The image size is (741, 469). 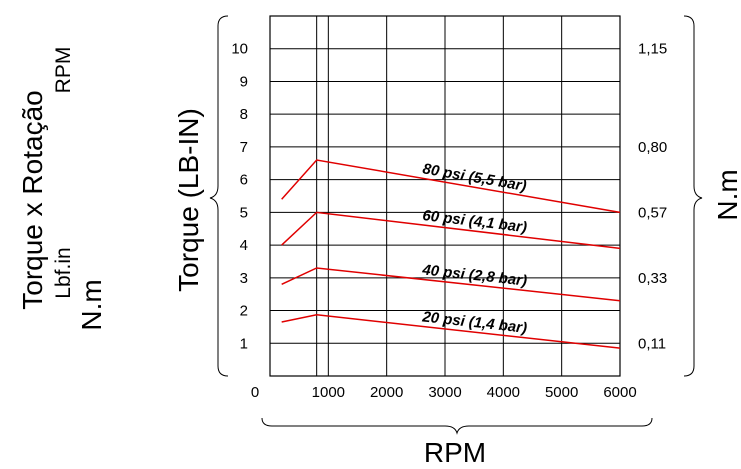 I want to click on y-tick-label-8: 8, so click(x=244, y=114).